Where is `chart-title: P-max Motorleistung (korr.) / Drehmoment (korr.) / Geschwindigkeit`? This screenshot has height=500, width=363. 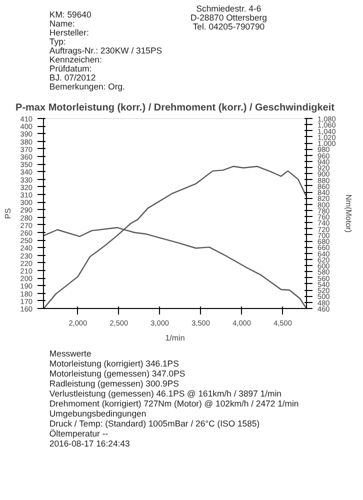
chart-title: P-max Motorleistung (korr.) / Drehmoment (korr.) / Geschwindigkeit is located at coordinates (176, 108).